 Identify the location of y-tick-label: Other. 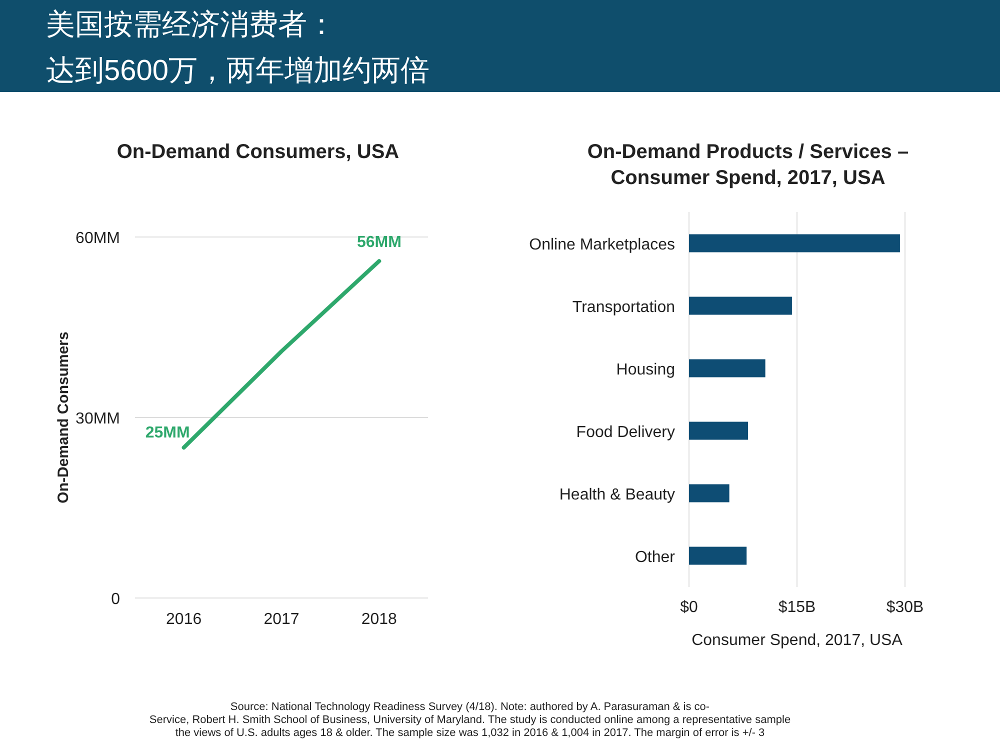
(655, 557).